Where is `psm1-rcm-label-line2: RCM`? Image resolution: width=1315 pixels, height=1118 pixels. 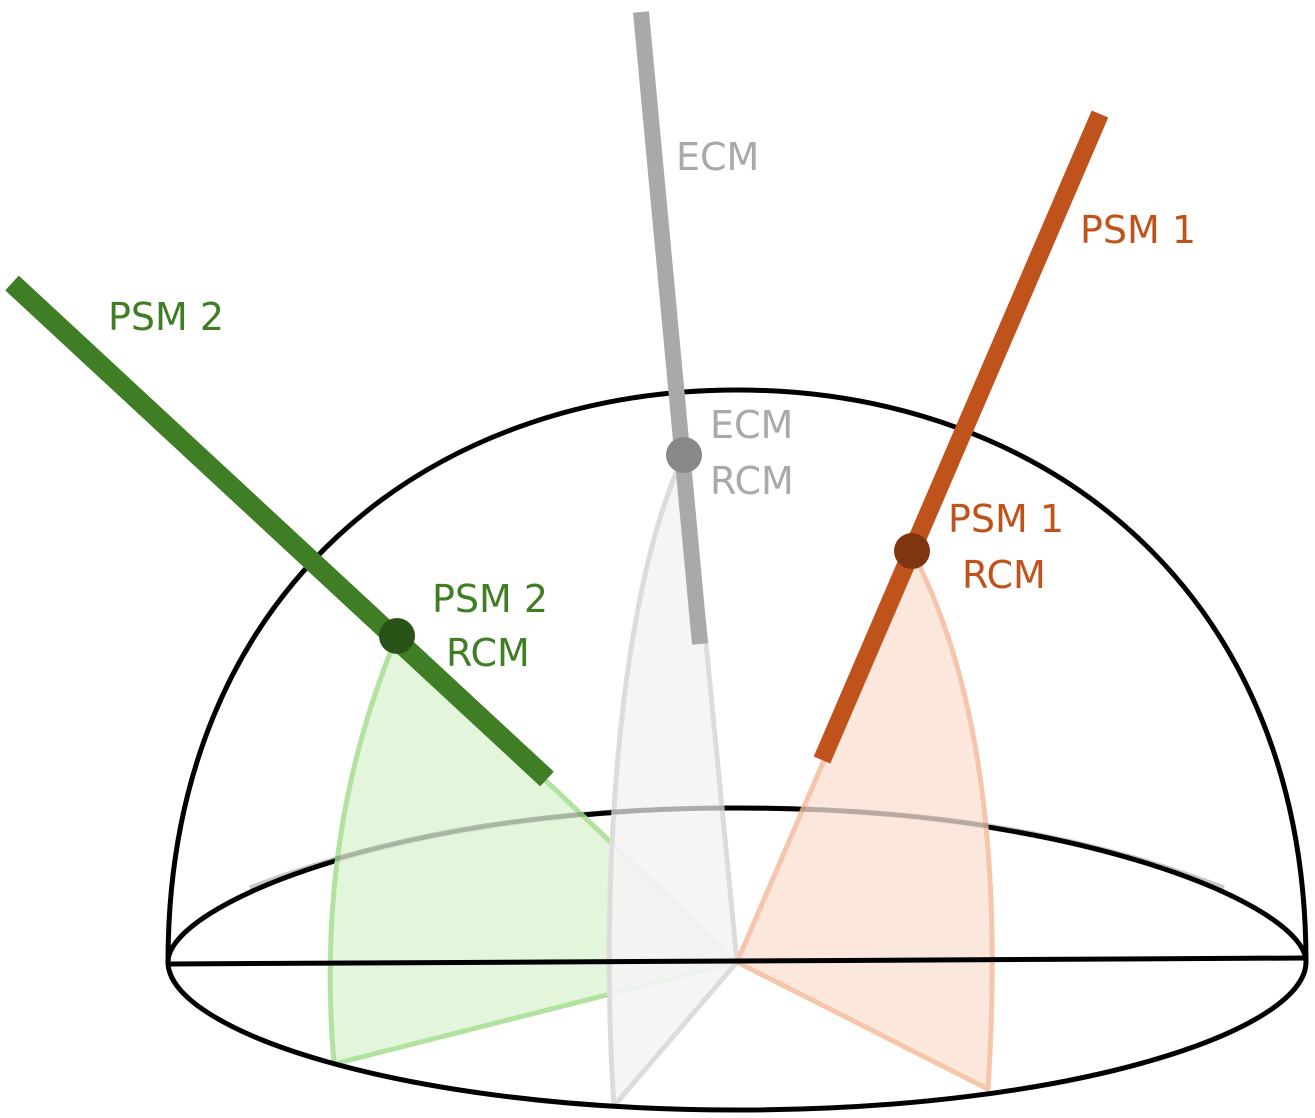 psm1-rcm-label-line2: RCM is located at coordinates (1004, 575).